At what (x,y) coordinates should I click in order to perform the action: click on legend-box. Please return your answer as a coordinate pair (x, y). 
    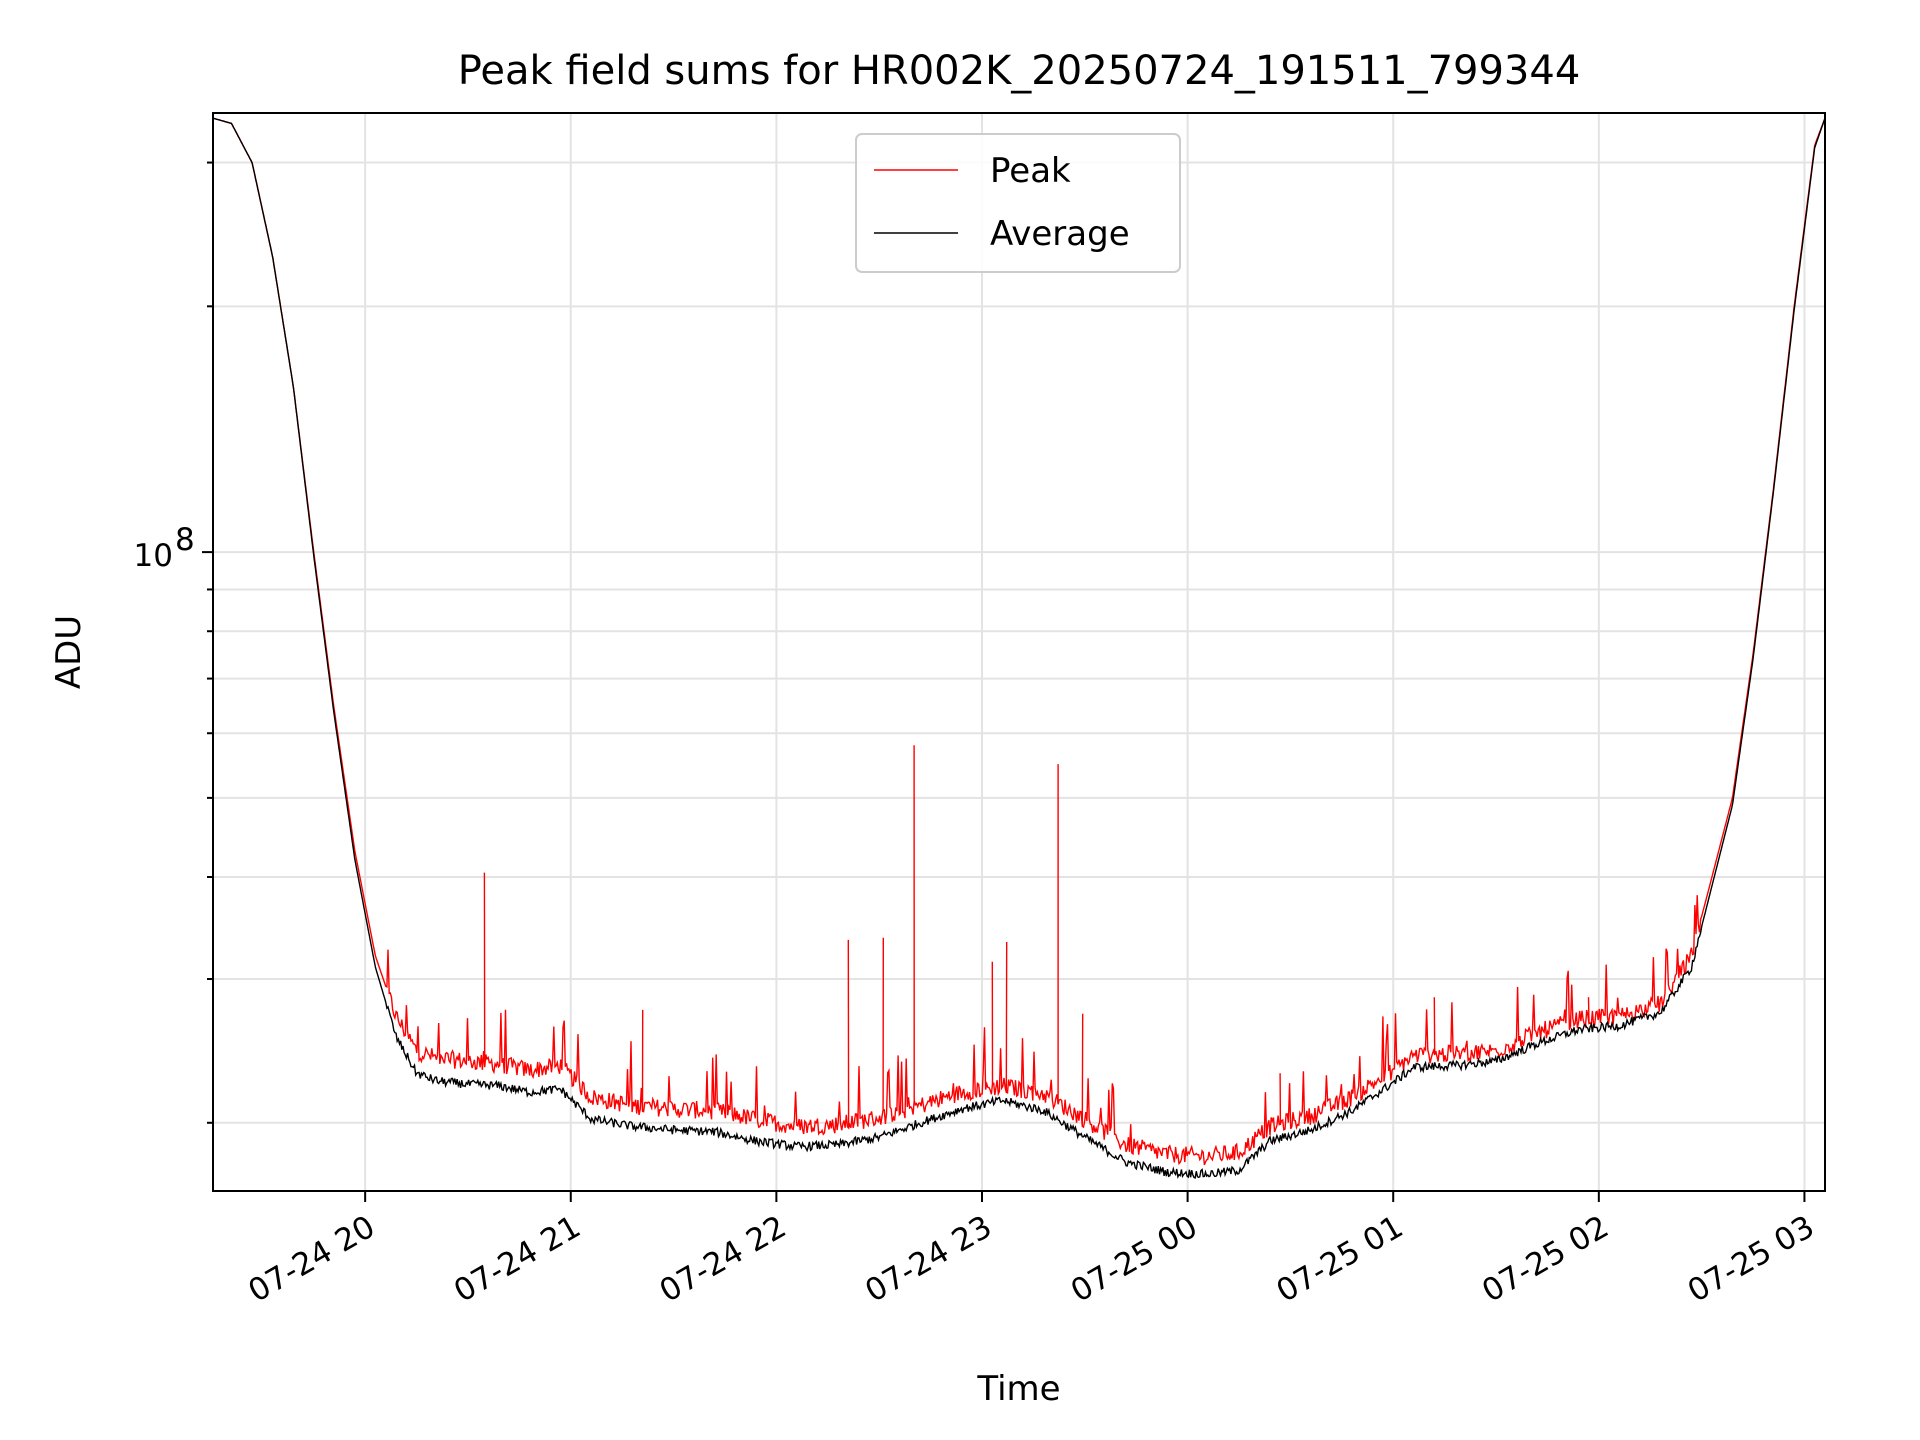
    Looking at the image, I should click on (1018, 203).